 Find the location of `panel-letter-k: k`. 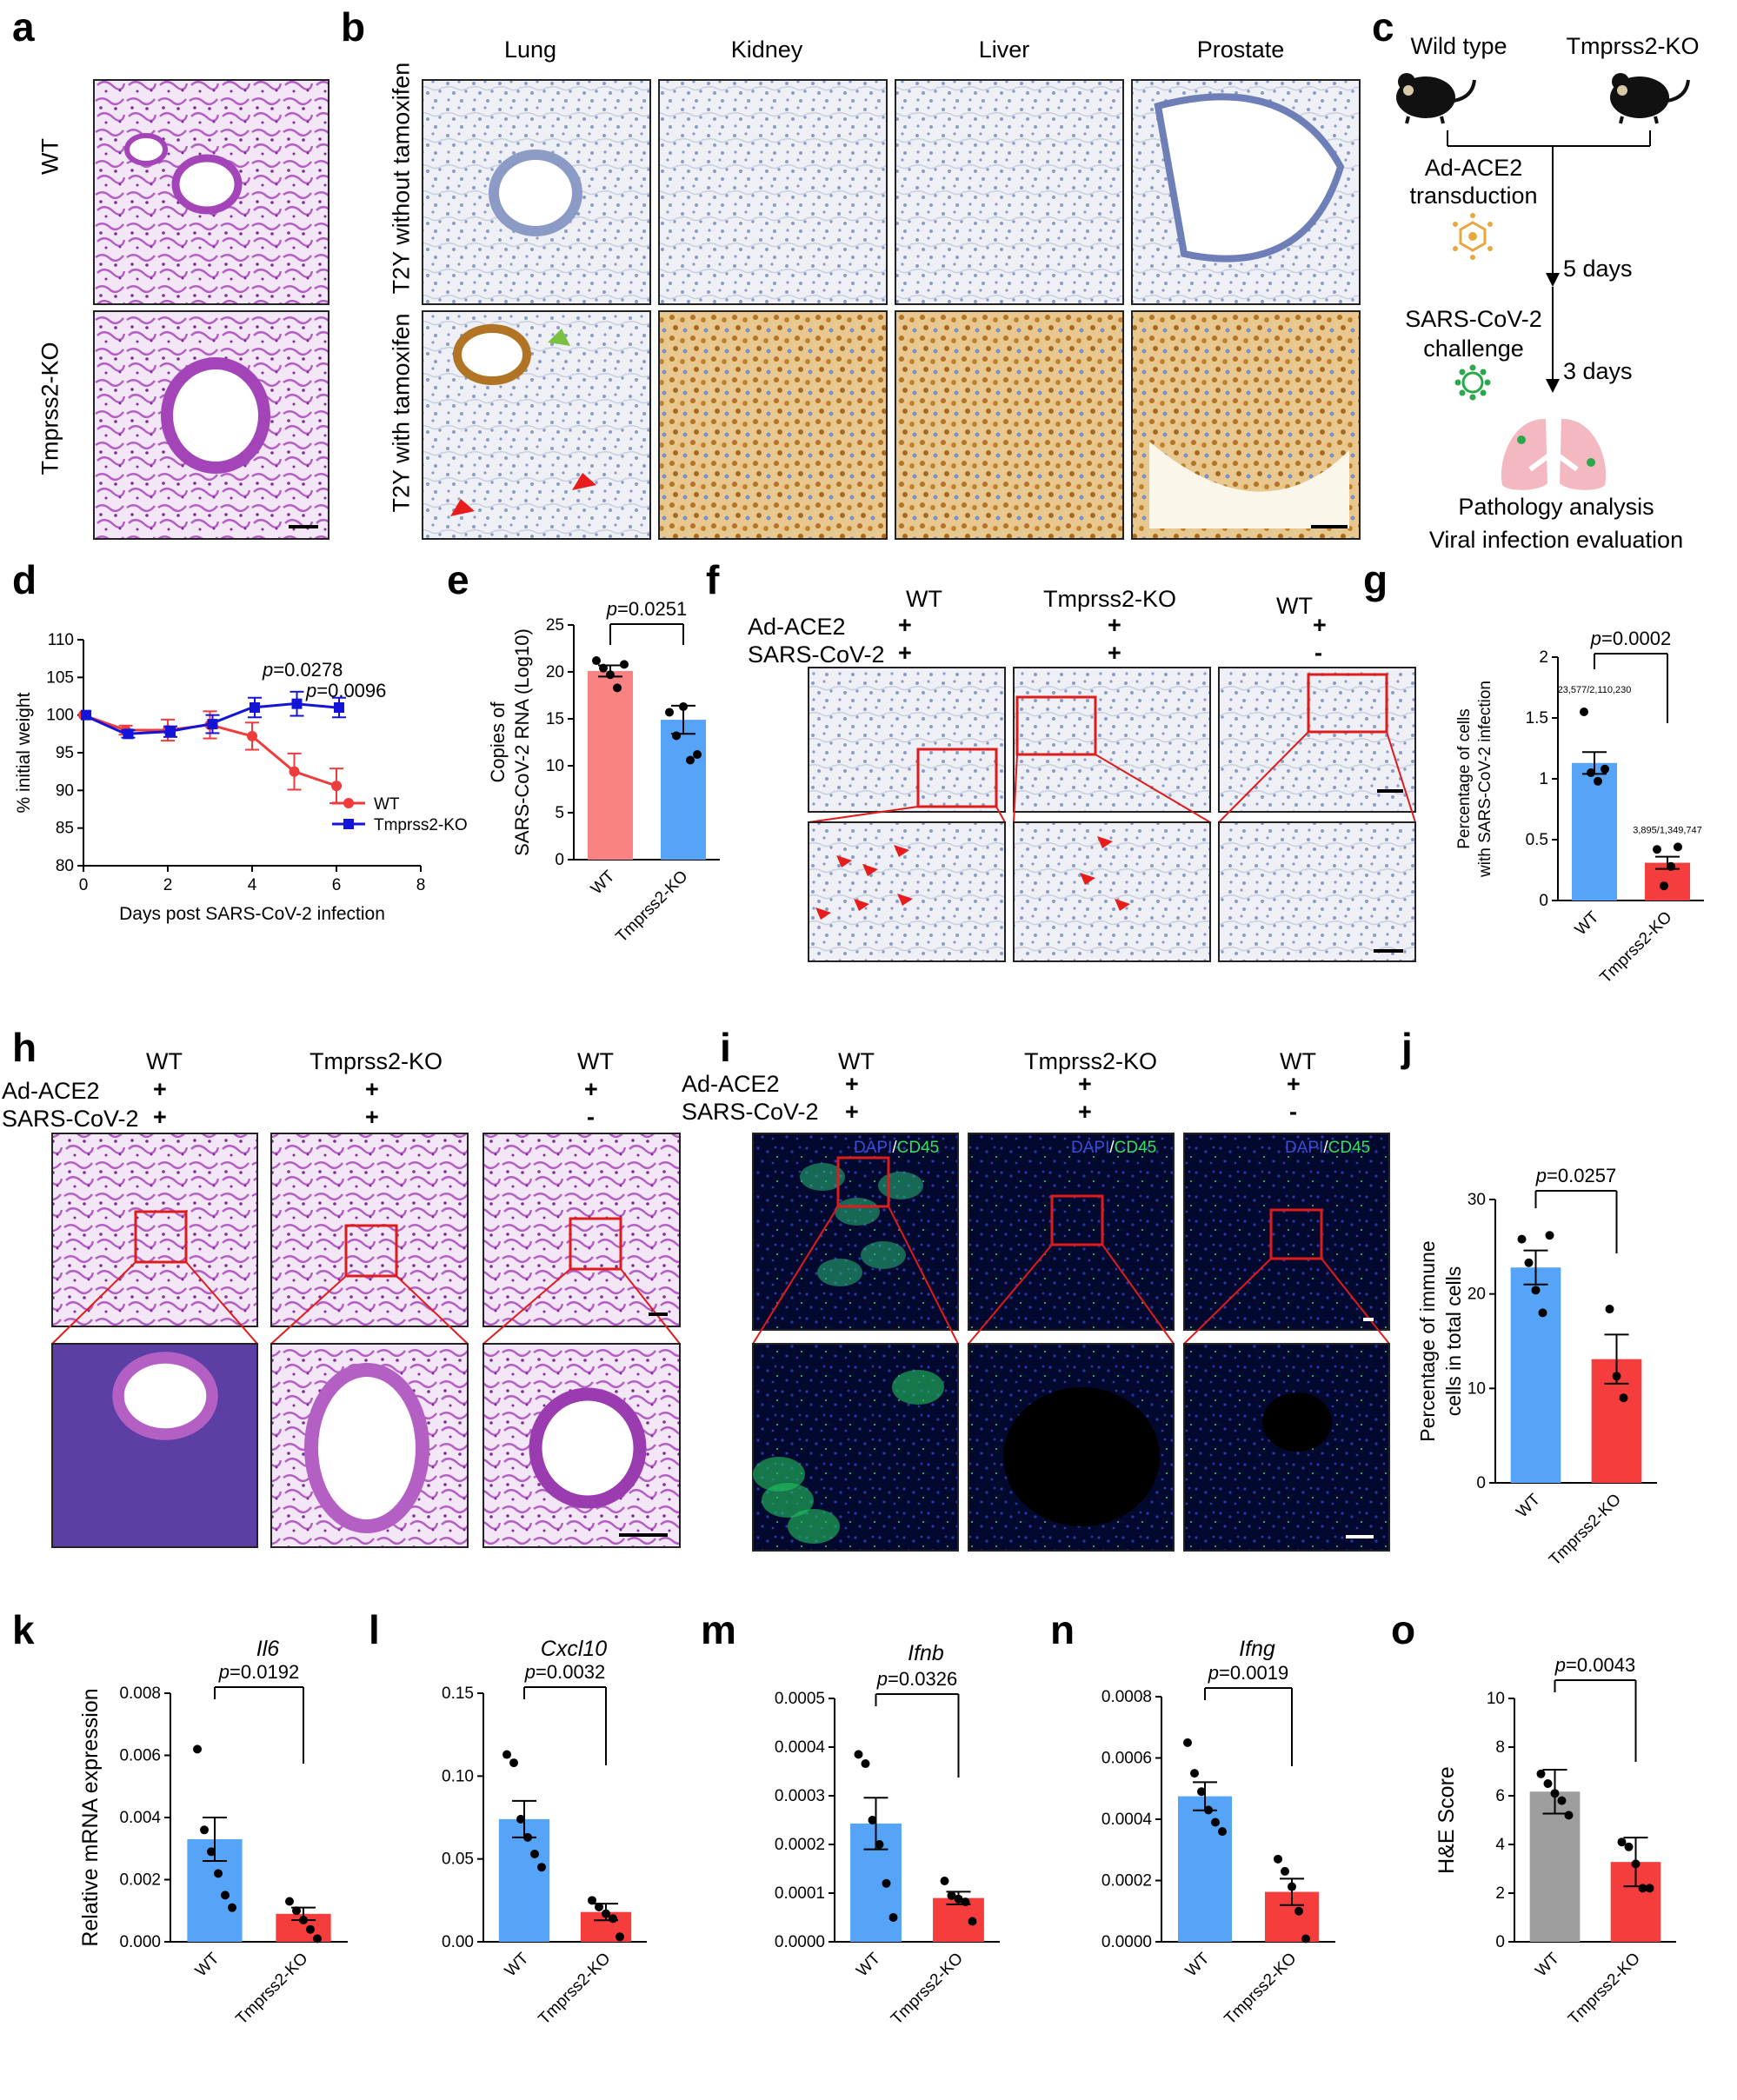

panel-letter-k: k is located at coordinates (24, 1629).